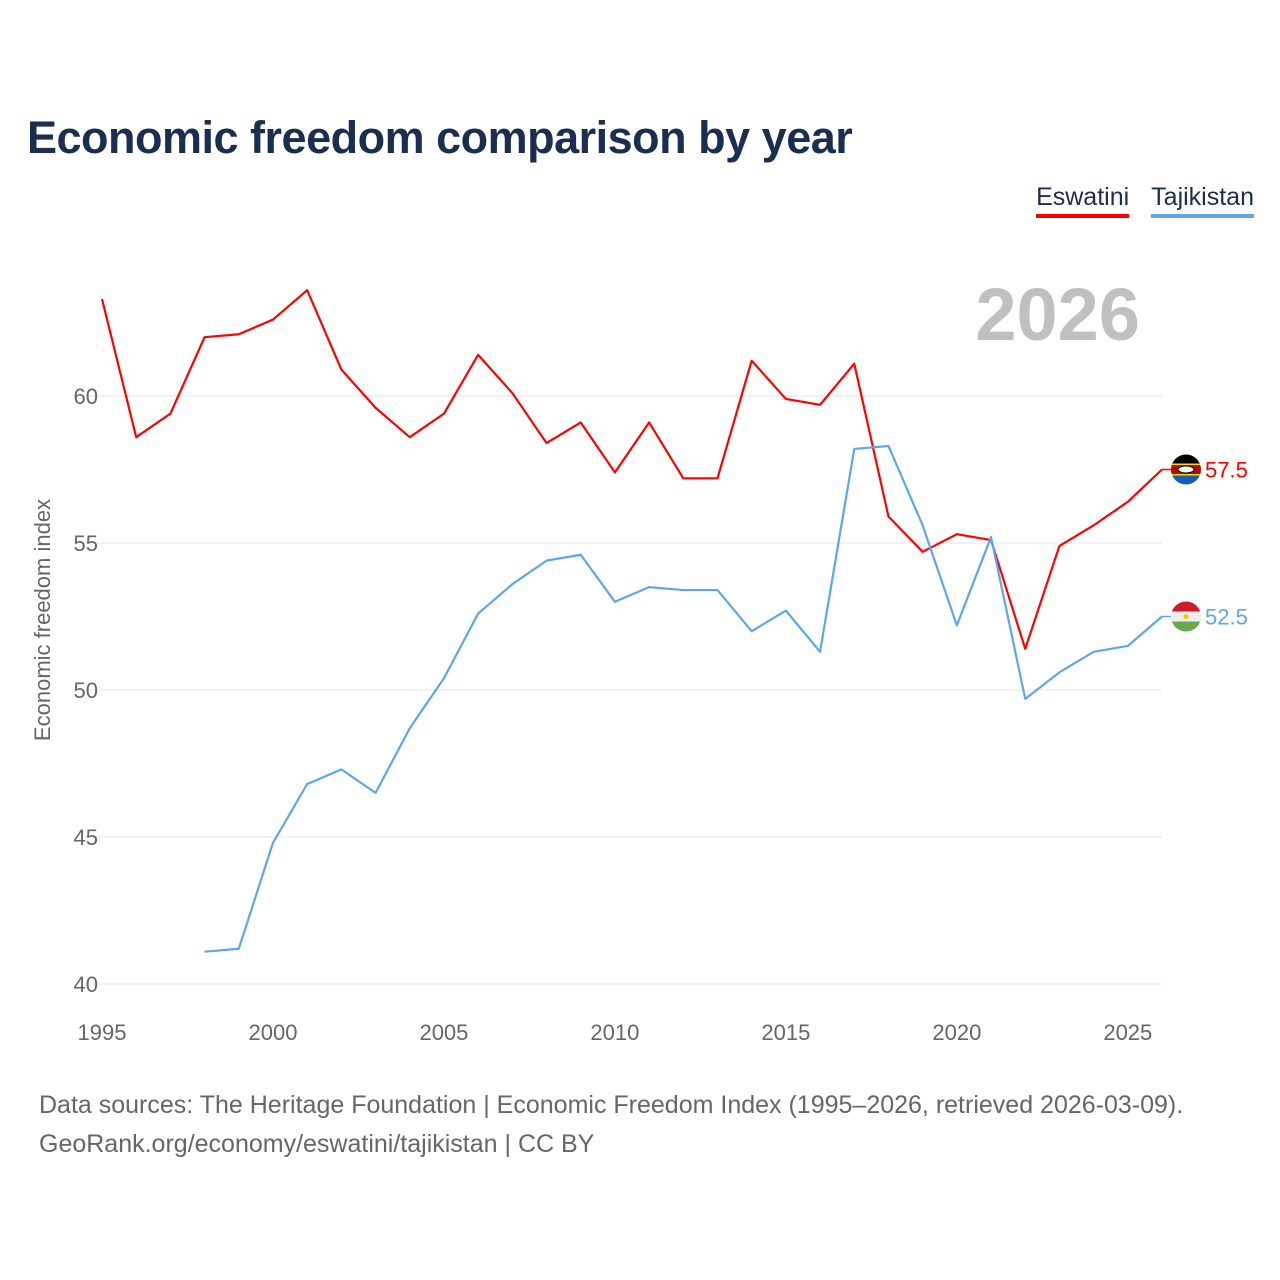 The image size is (1280, 1280). I want to click on y-tick-label: 55, so click(86, 543).